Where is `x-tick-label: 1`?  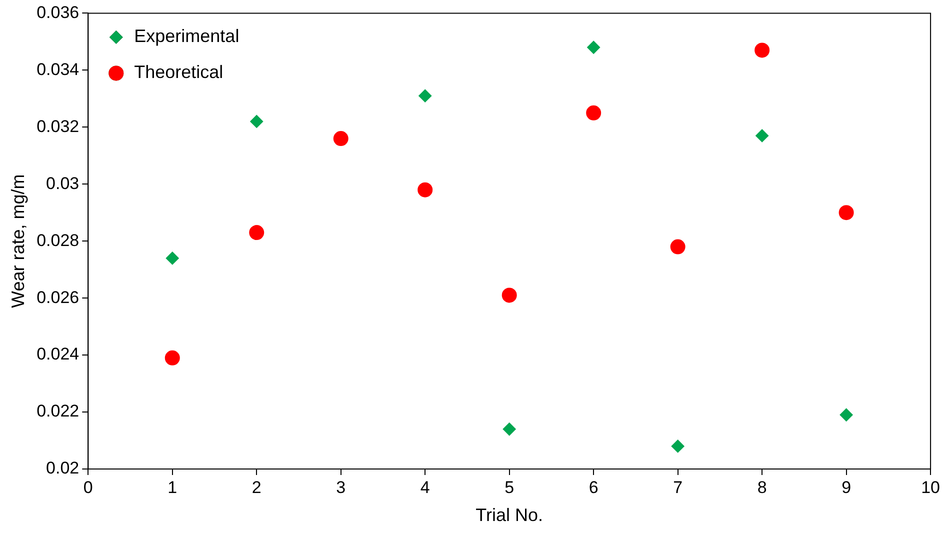 x-tick-label: 1 is located at coordinates (173, 487).